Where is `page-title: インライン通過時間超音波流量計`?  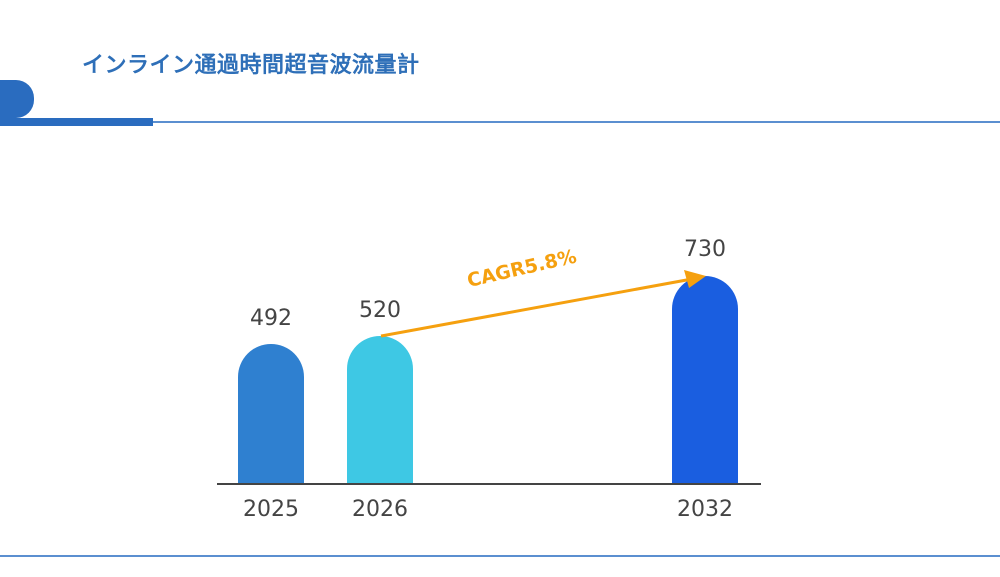
page-title: インライン通過時間超音波流量計 is located at coordinates (251, 65).